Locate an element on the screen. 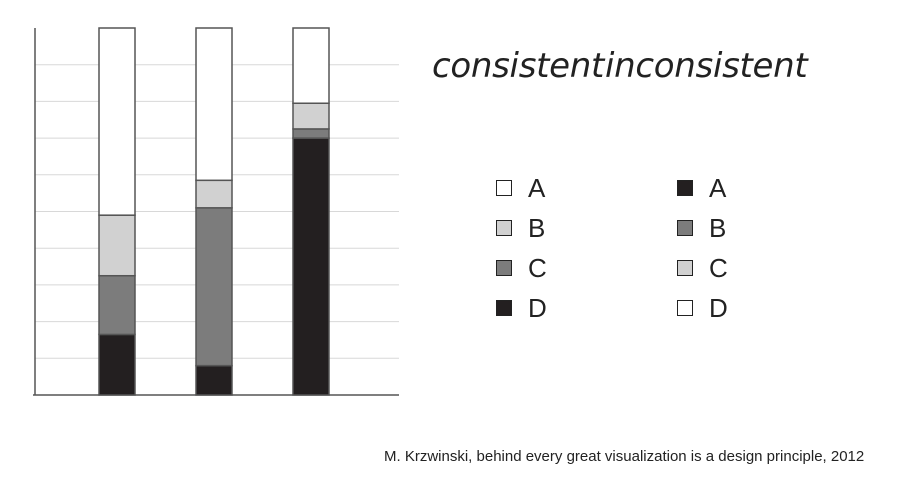 This screenshot has height=489, width=920. heading-inconsistent: inconsistent is located at coordinates (706, 66).